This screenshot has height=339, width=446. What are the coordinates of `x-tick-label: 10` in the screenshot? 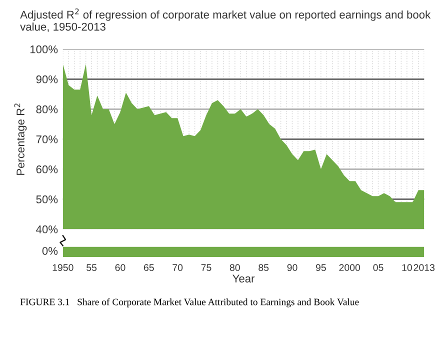 It's located at (407, 268).